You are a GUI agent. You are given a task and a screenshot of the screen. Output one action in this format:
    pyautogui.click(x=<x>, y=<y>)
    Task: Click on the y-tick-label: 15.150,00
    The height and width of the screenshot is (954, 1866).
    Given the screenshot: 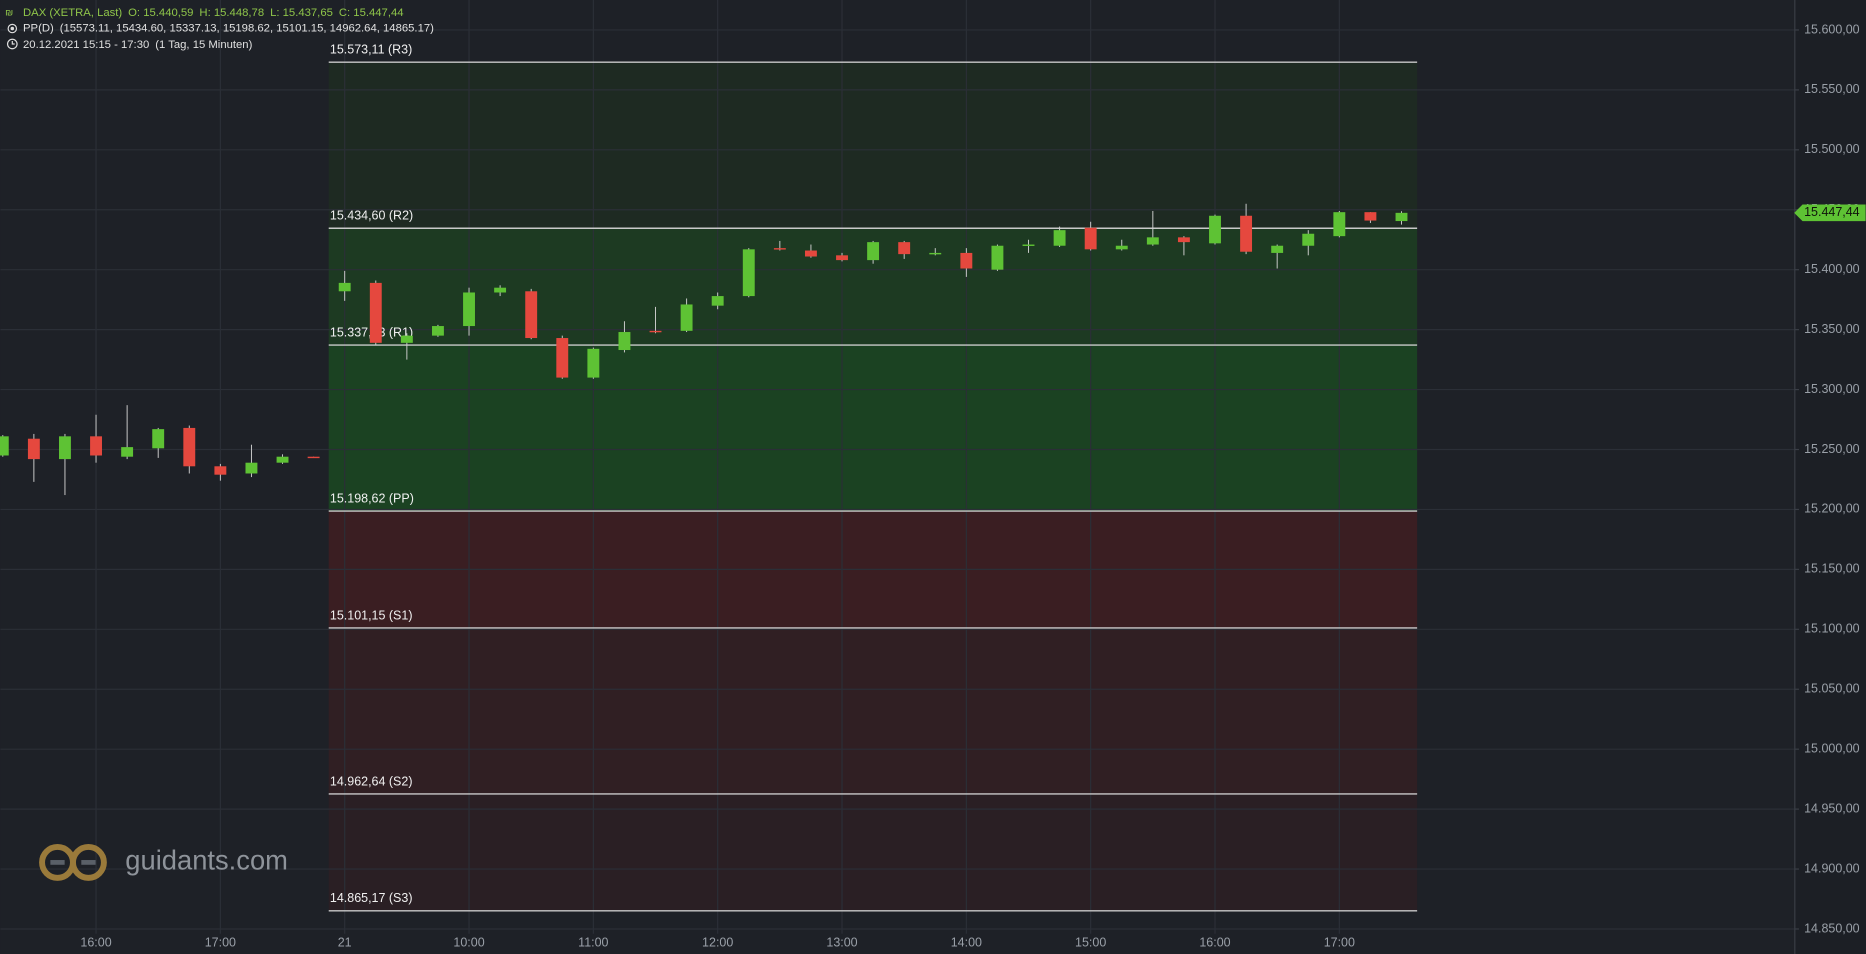 What is the action you would take?
    pyautogui.click(x=1832, y=569)
    